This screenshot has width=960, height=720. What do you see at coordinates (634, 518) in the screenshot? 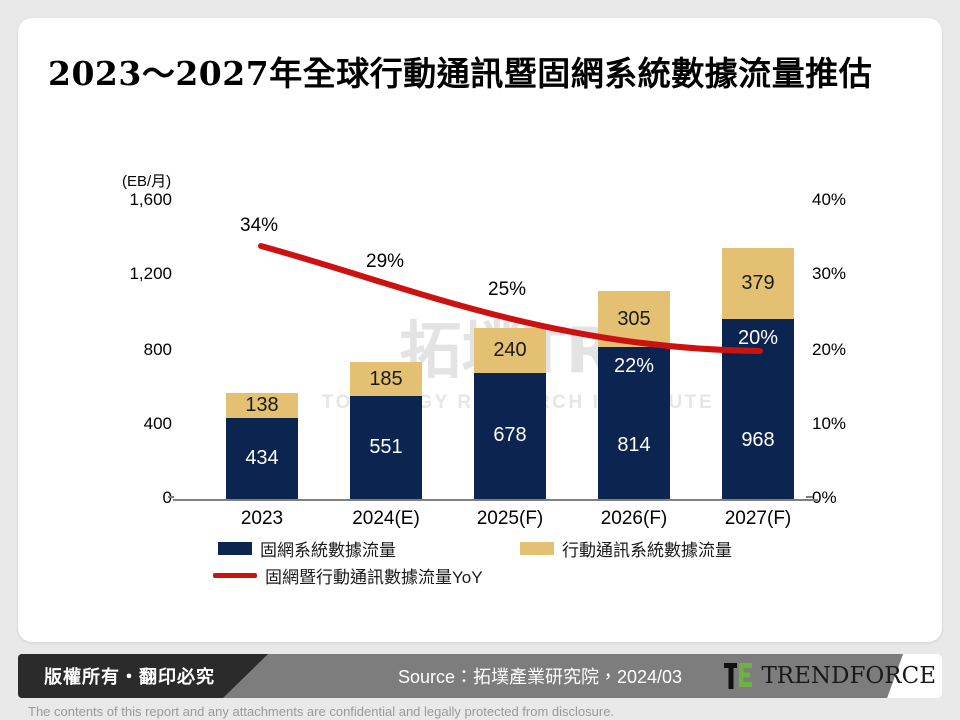
I see `x-category-2026: 2026(F)` at bounding box center [634, 518].